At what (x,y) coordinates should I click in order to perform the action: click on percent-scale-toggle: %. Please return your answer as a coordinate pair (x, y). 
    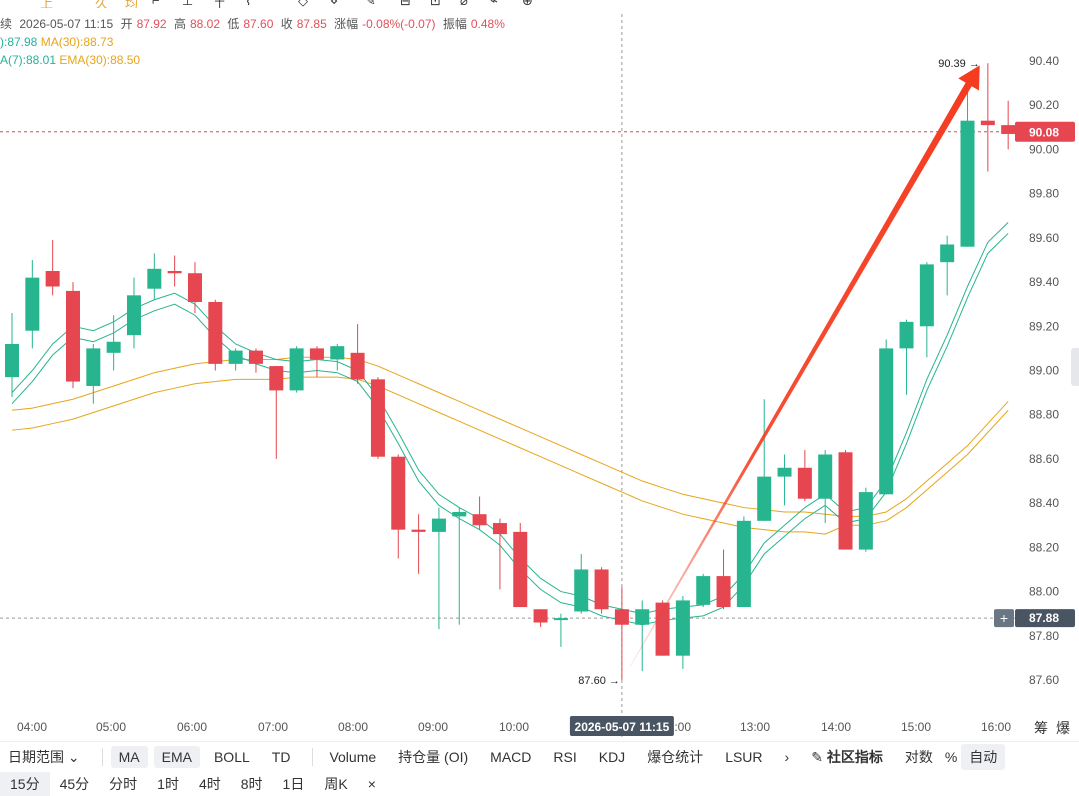
    Looking at the image, I should click on (951, 757).